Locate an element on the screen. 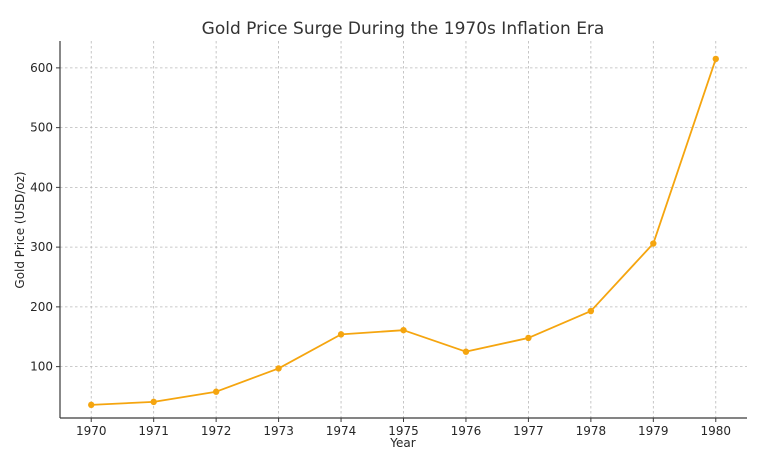  x-tick-label: 1970 is located at coordinates (91, 431).